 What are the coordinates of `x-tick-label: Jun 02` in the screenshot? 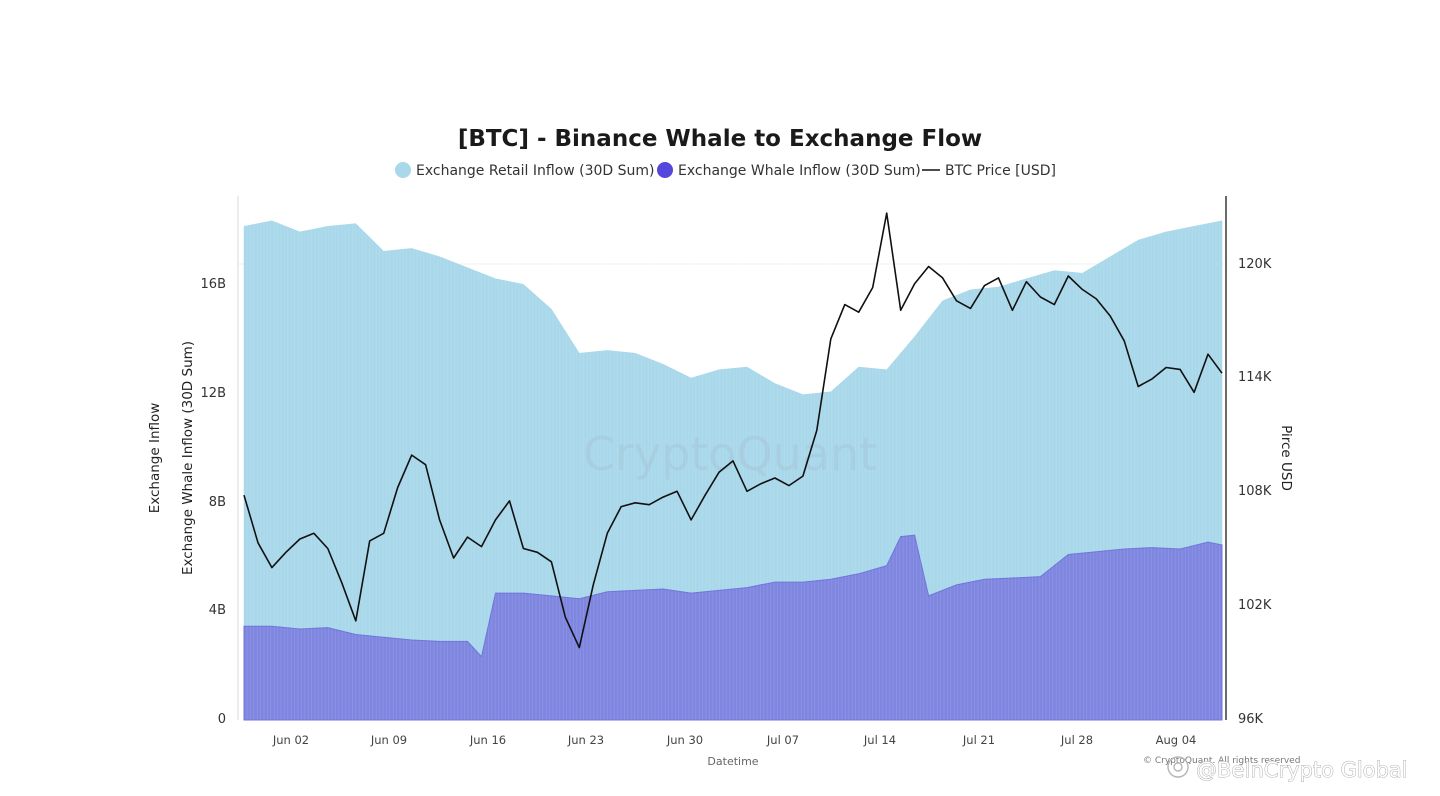 It's located at (290, 740).